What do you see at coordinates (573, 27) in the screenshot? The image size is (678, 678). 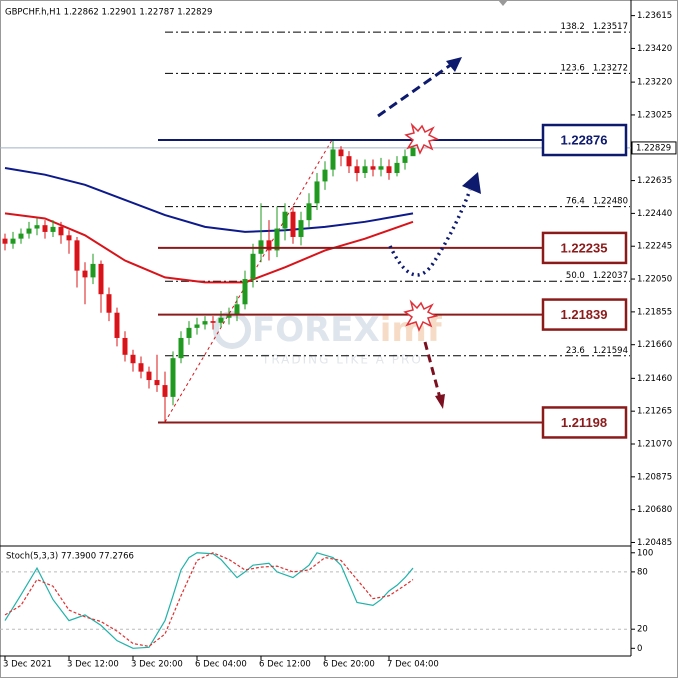 I see `fib-ratio: 138.2` at bounding box center [573, 27].